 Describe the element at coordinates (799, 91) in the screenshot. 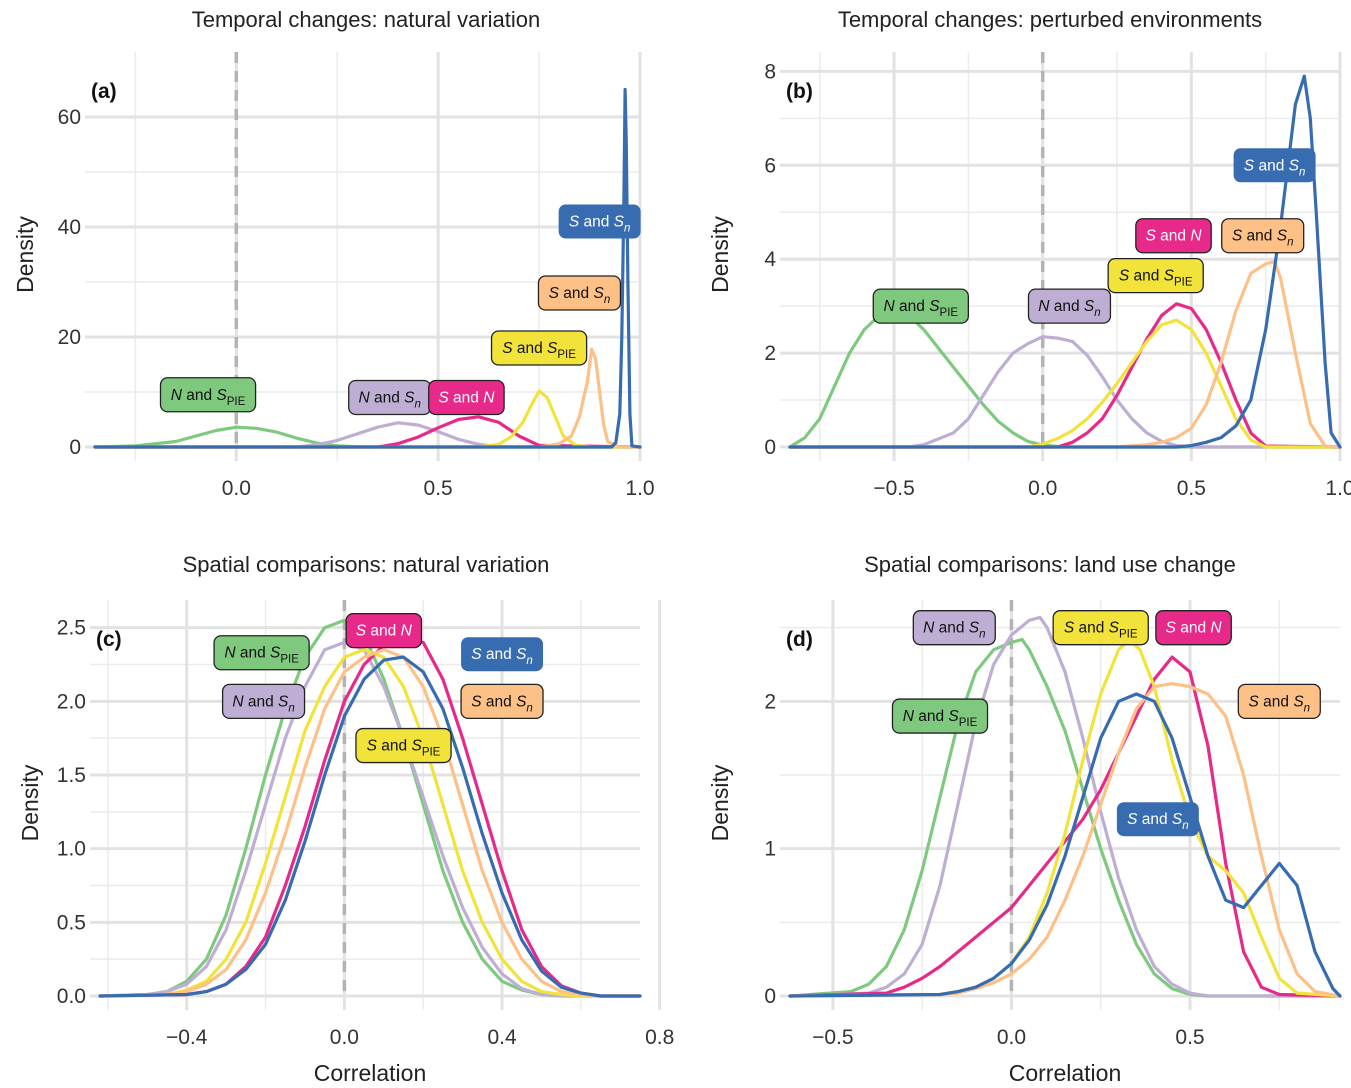

I see `panel-letter: (b)` at that location.